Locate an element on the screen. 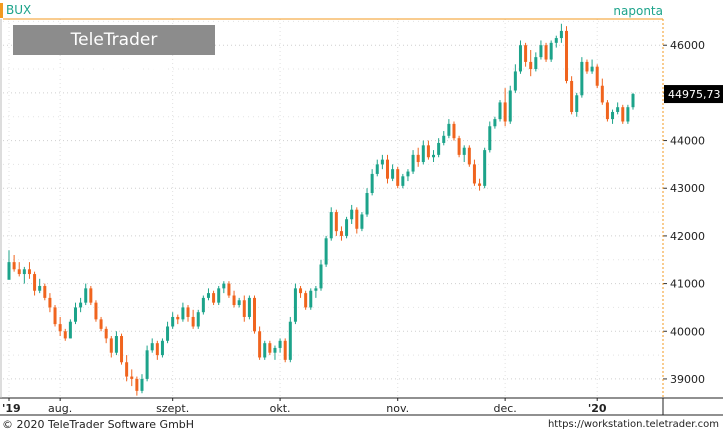 This screenshot has width=723, height=434. y-tick-label: 41000 is located at coordinates (687, 284).